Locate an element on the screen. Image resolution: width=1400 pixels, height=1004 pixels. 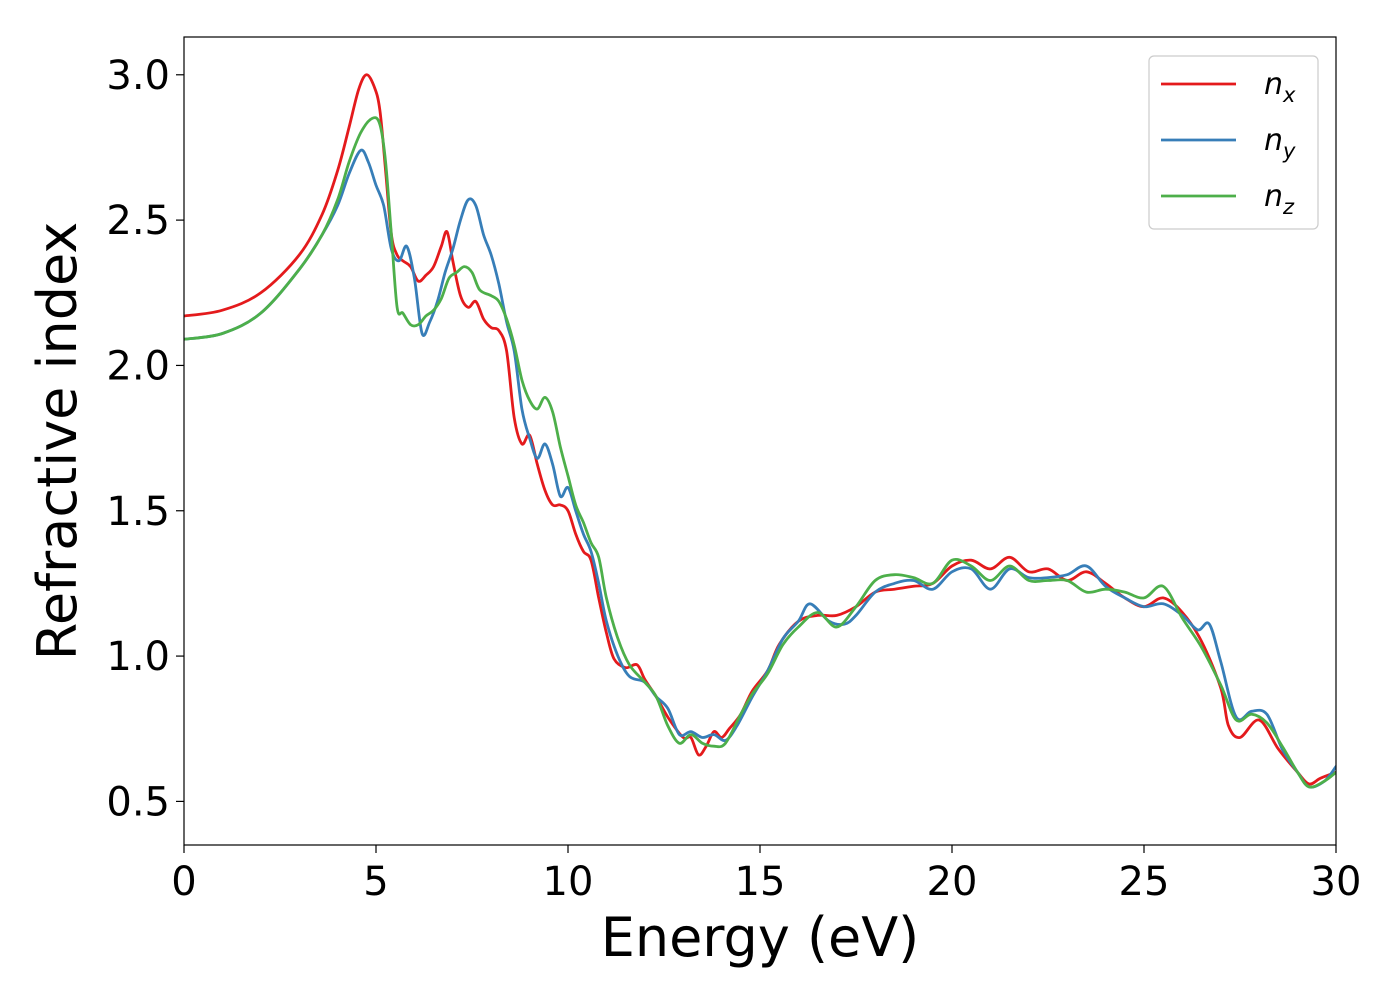
legend: nx ny nz is located at coordinates (1233, 142).